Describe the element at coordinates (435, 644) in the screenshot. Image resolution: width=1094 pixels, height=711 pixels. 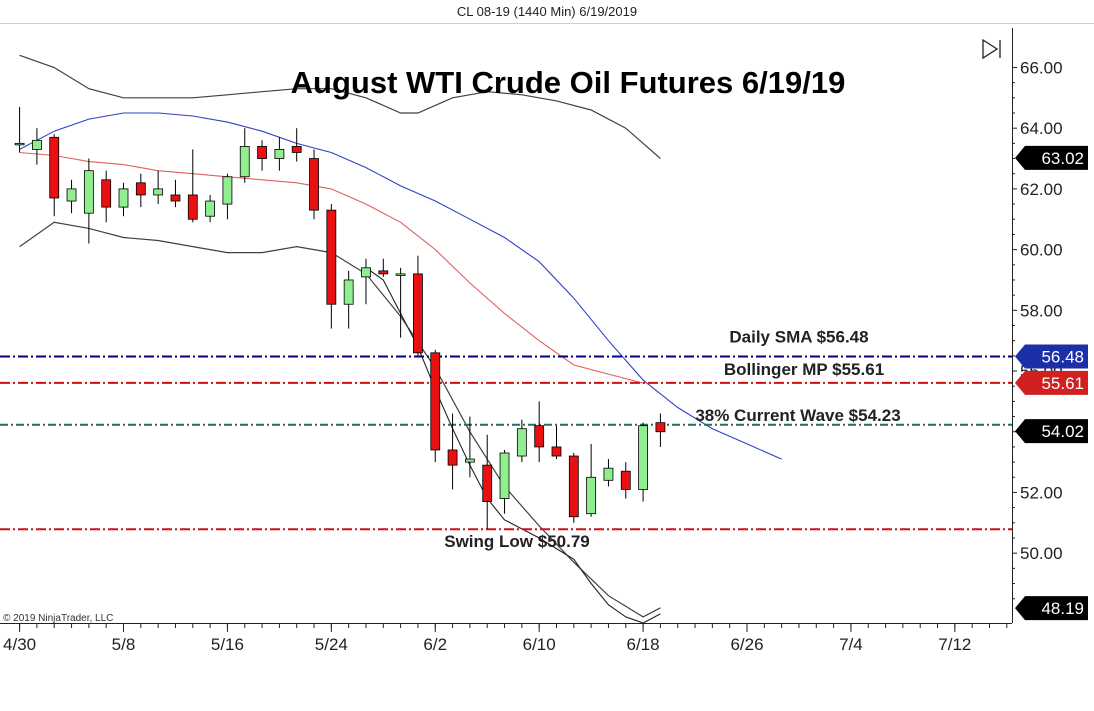
I see `x-tick-label: 6/2` at that location.